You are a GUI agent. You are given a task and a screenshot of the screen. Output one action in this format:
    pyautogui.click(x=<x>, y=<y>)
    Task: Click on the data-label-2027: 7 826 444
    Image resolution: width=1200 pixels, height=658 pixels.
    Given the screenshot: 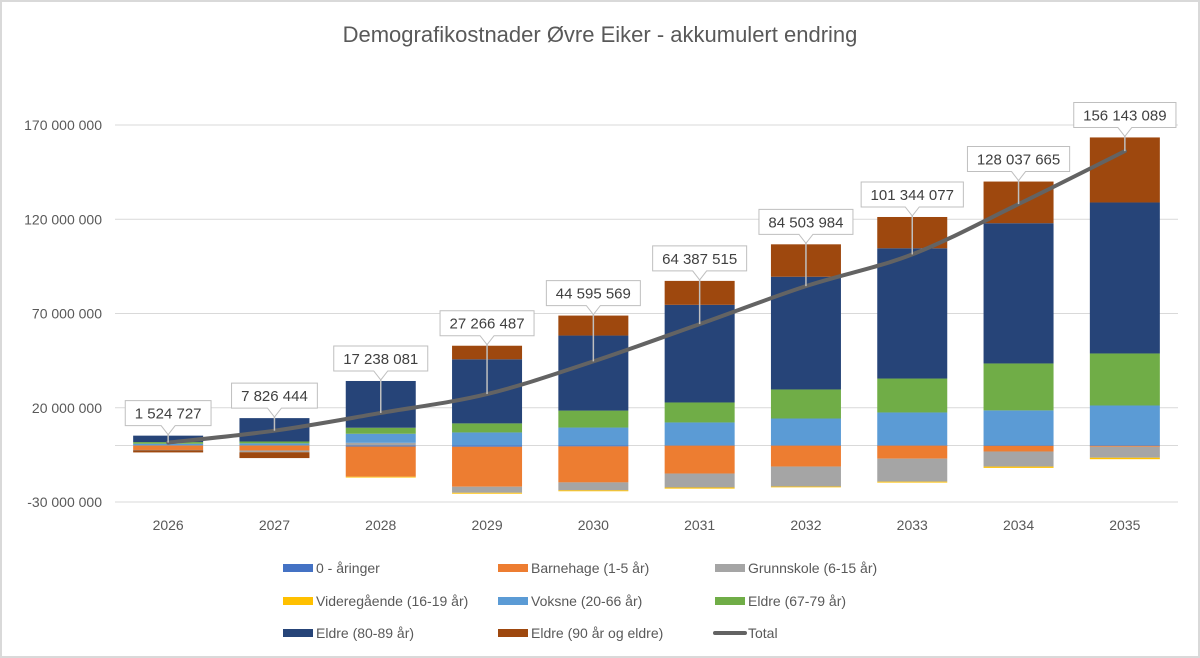 What is the action you would take?
    pyautogui.click(x=274, y=406)
    